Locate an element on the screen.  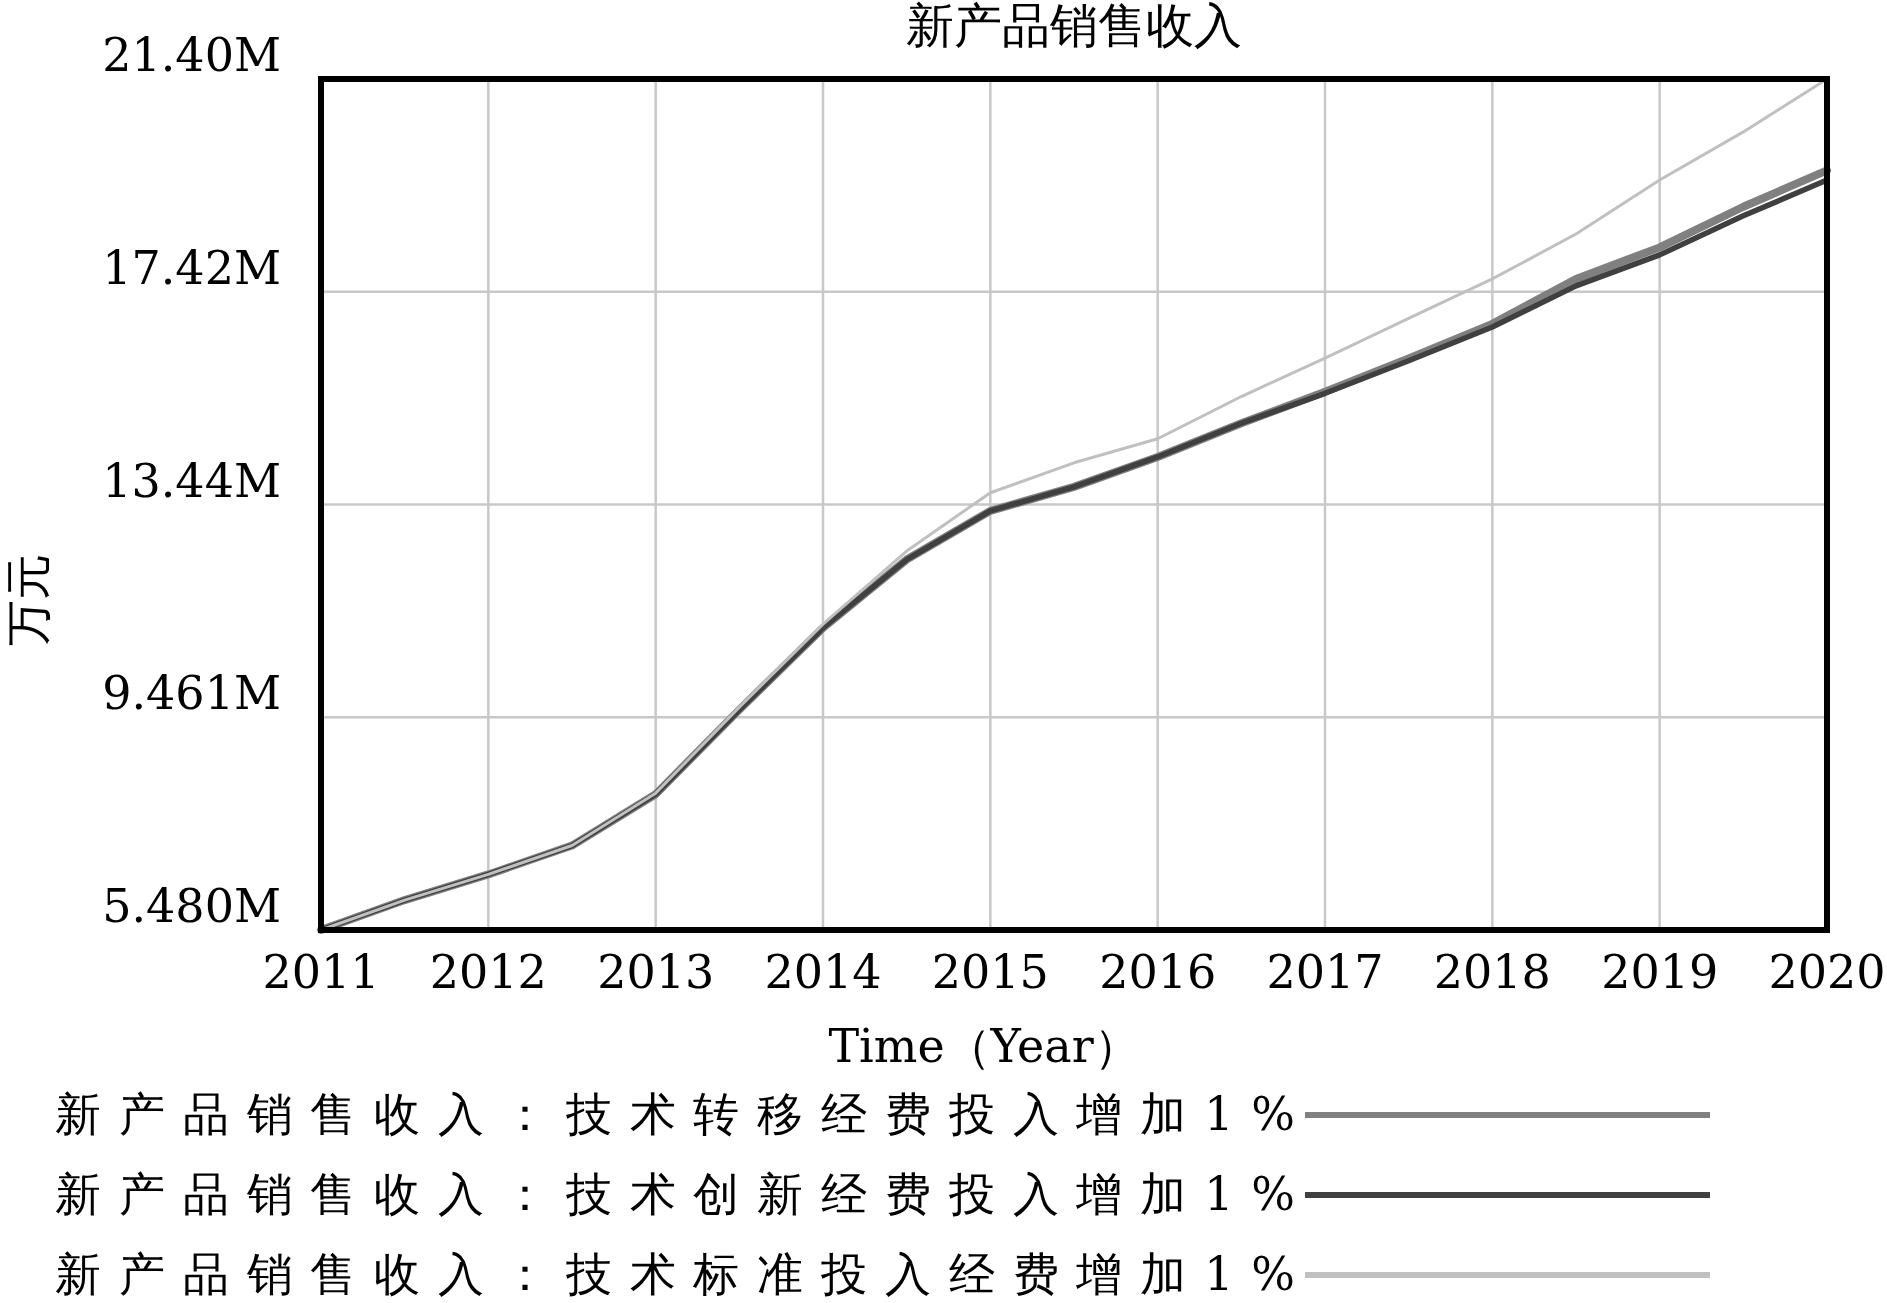
x-tick-label: 2013 is located at coordinates (656, 972).